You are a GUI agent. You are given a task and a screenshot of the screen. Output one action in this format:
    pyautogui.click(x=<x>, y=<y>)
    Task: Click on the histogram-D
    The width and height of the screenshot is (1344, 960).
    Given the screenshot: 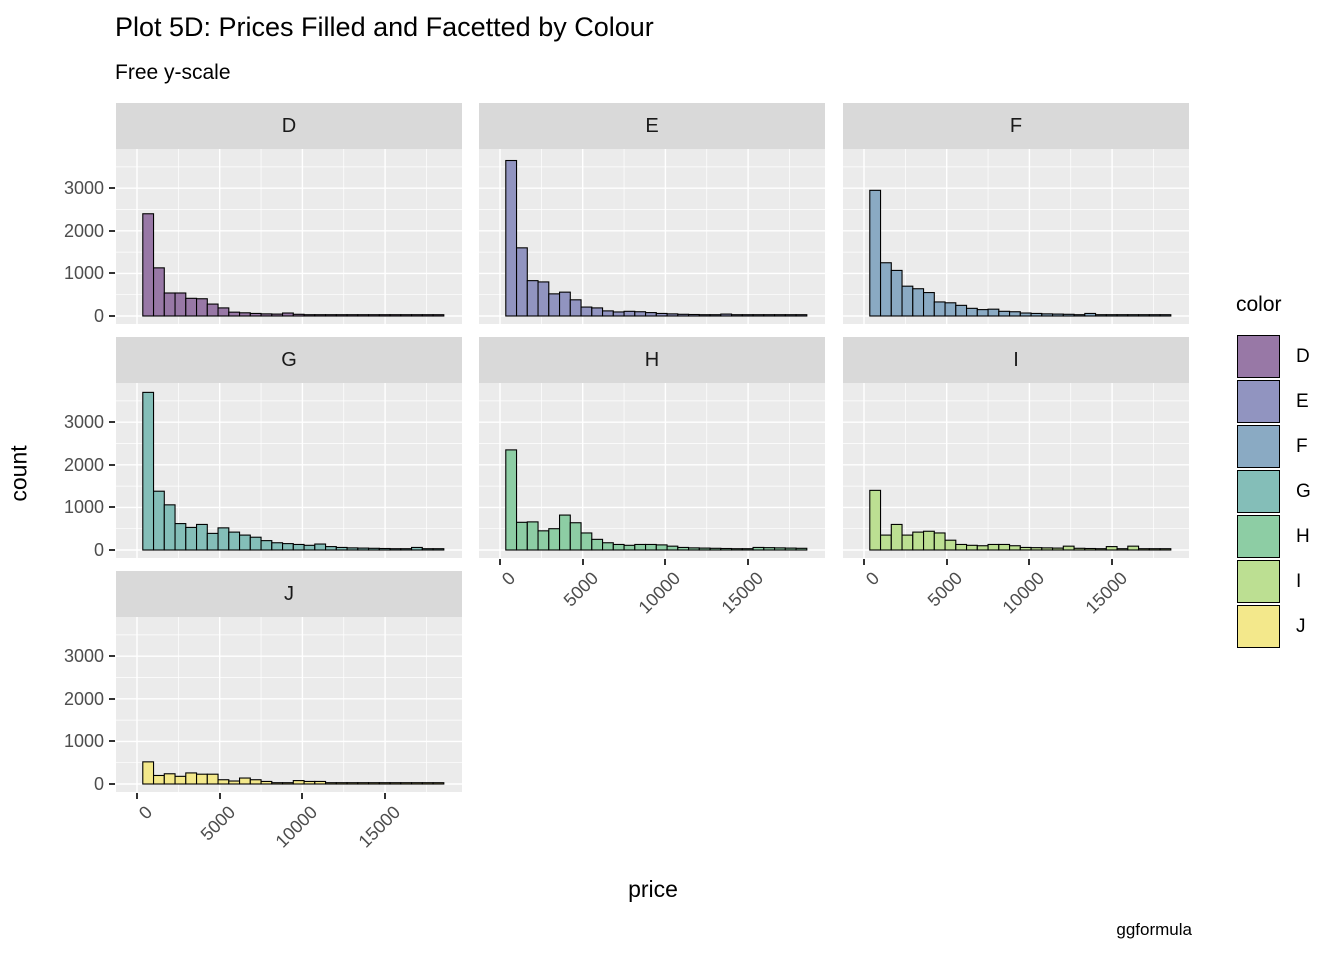 What is the action you would take?
    pyautogui.click(x=289, y=236)
    